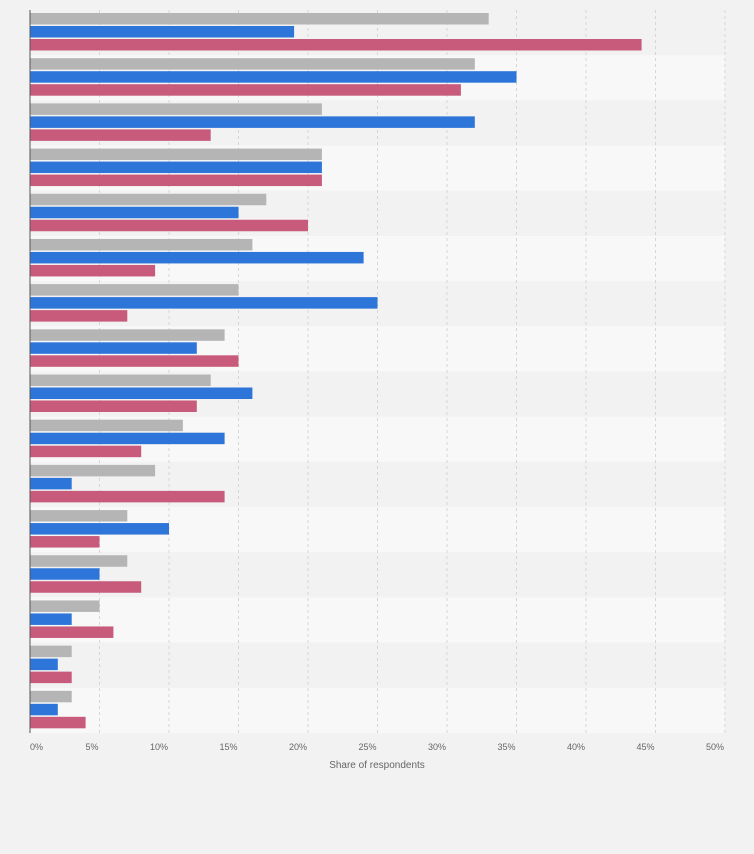 This screenshot has height=854, width=754. I want to click on x-tick-label: 10%, so click(159, 747).